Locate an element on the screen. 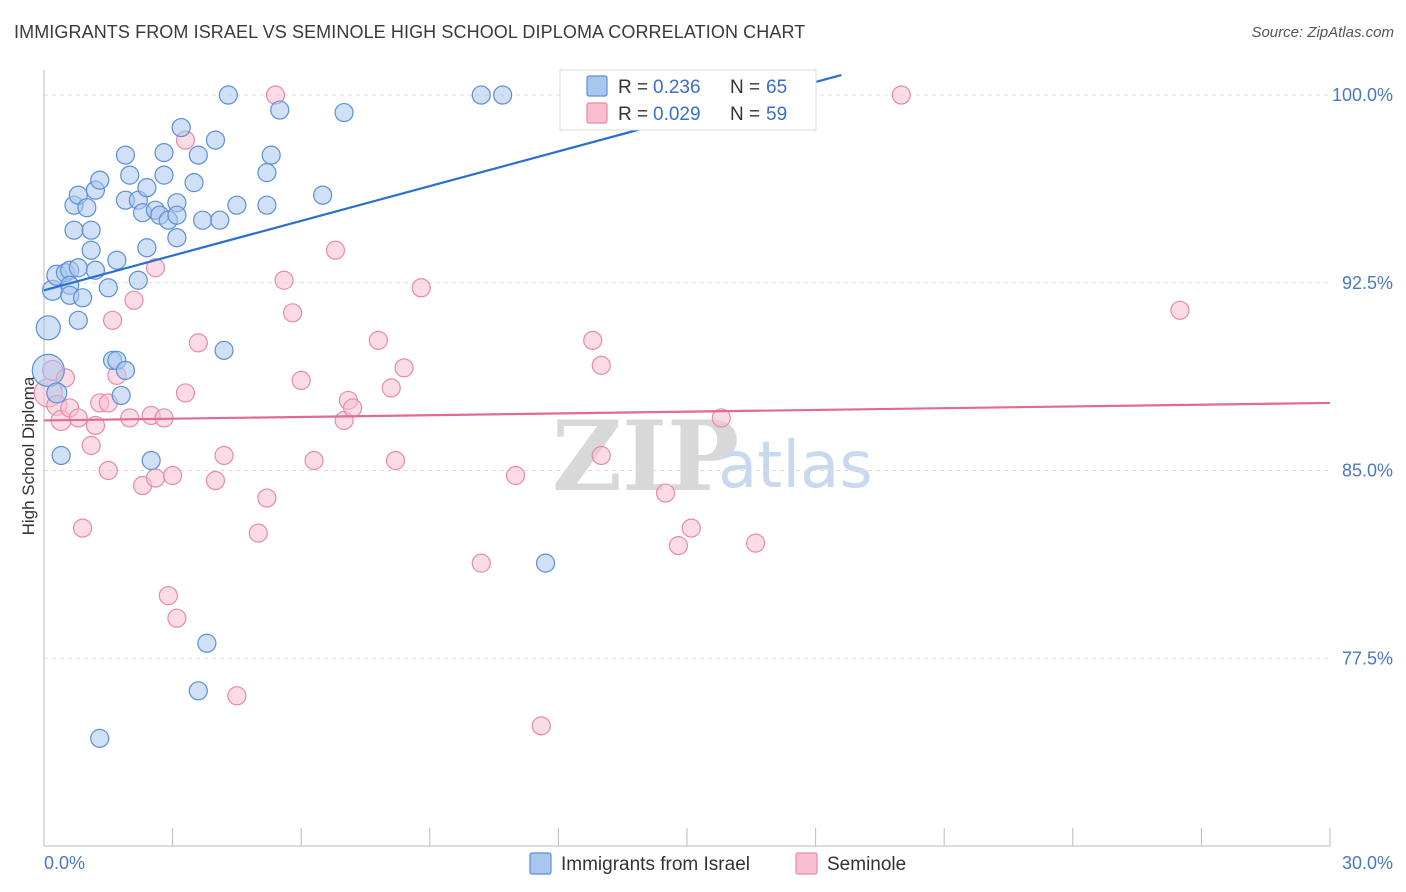  legend-n-value: 59 is located at coordinates (776, 114).